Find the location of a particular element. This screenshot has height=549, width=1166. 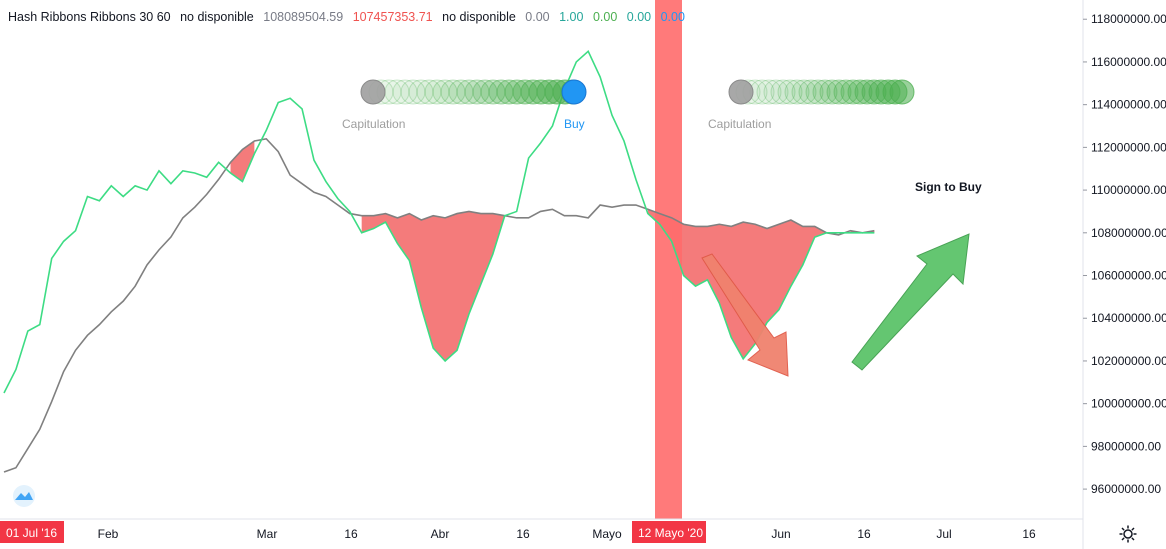

svg-text: 12 Mayo '20 is located at coordinates (670, 533).